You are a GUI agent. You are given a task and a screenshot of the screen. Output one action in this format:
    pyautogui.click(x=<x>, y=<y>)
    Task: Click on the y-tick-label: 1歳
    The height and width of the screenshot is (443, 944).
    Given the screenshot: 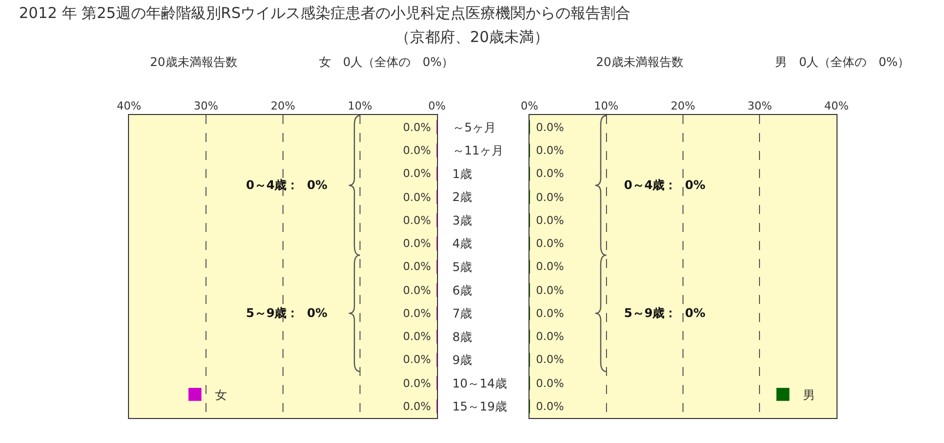 What is the action you would take?
    pyautogui.click(x=462, y=173)
    